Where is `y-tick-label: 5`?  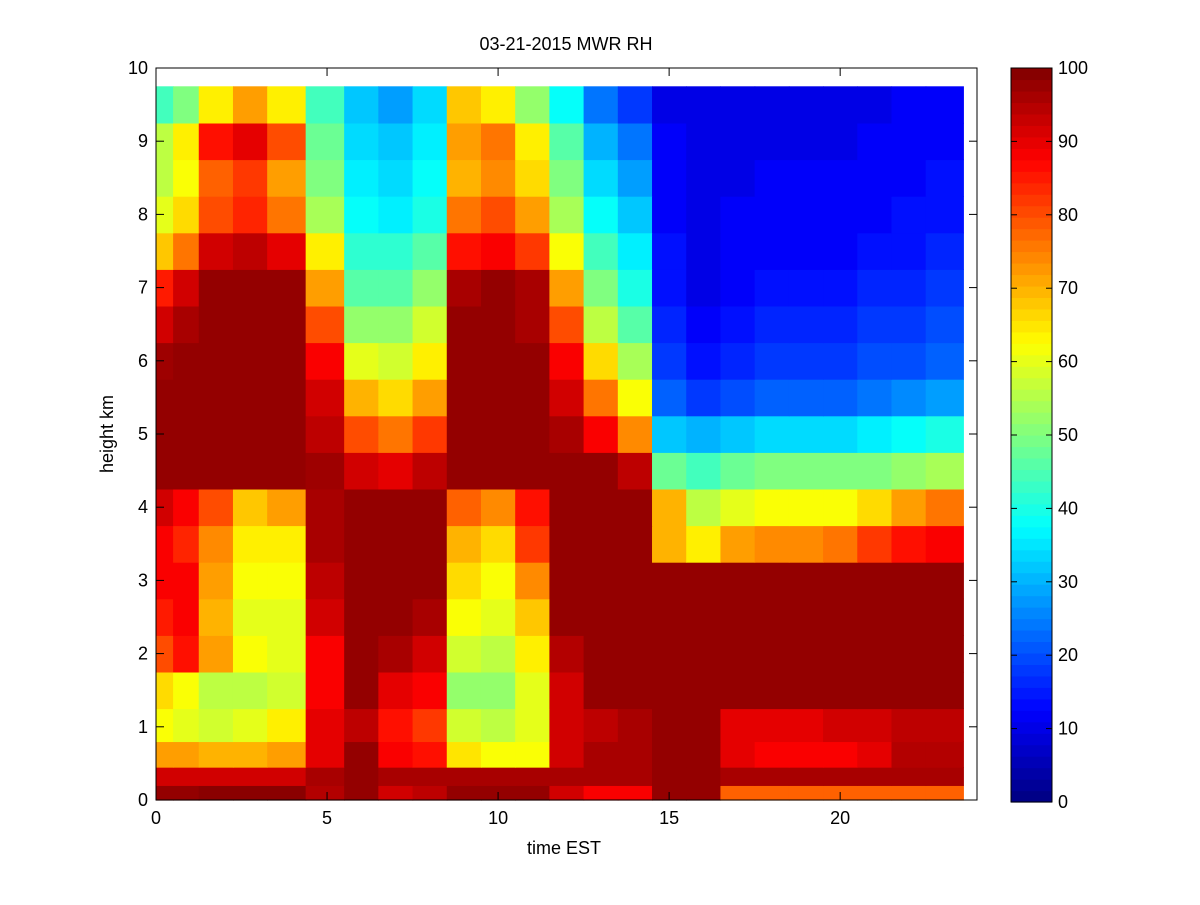 y-tick-label: 5 is located at coordinates (143, 434).